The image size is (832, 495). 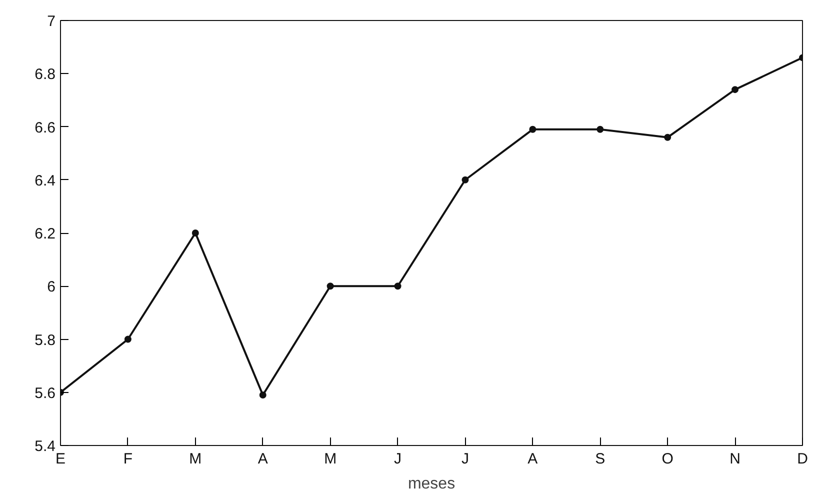 I want to click on y-tick-label: 5.4, so click(x=45, y=446).